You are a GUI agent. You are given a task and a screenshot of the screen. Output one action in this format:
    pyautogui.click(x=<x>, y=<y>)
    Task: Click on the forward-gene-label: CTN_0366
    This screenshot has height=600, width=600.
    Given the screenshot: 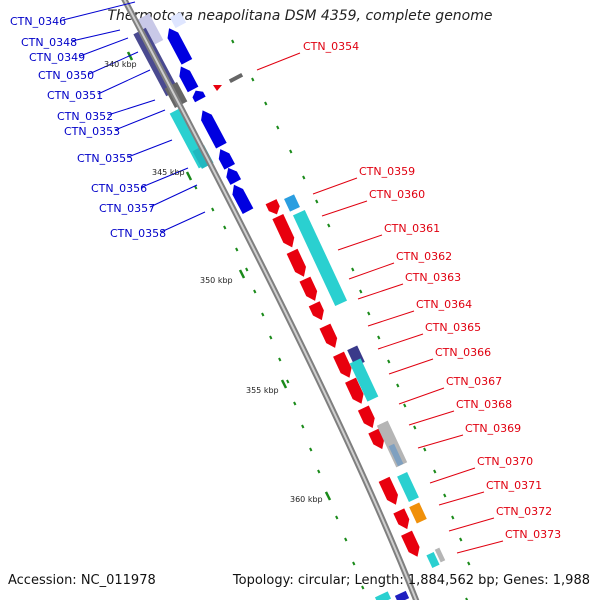 What is the action you would take?
    pyautogui.click(x=463, y=352)
    